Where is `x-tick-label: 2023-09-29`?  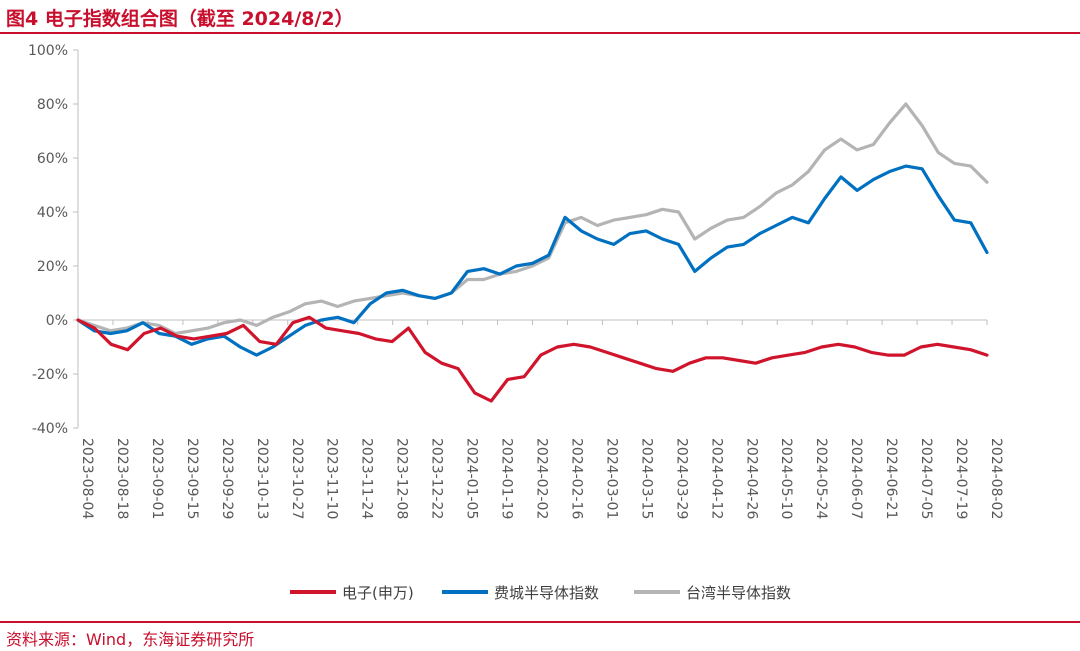 x-tick-label: 2023-09-29 is located at coordinates (227, 478).